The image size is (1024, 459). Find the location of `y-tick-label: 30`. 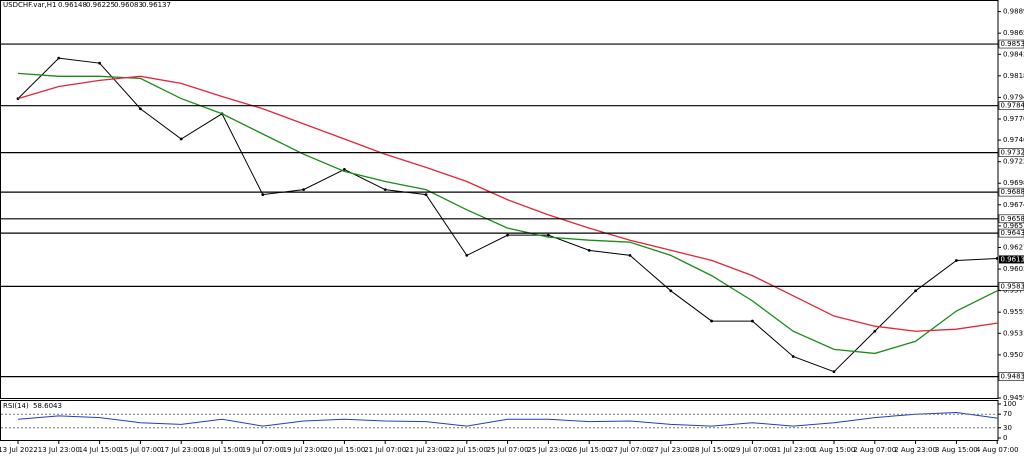

y-tick-label: 30 is located at coordinates (1007, 428).